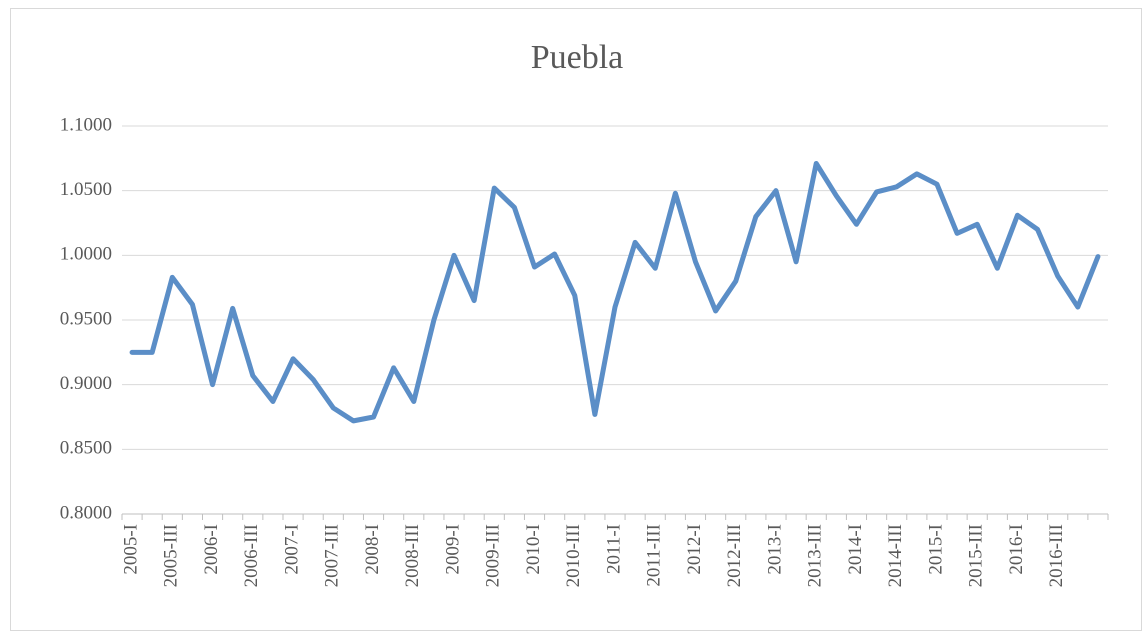 Image resolution: width=1143 pixels, height=632 pixels. What do you see at coordinates (452, 549) in the screenshot?
I see `x-tick-label: 2009-I` at bounding box center [452, 549].